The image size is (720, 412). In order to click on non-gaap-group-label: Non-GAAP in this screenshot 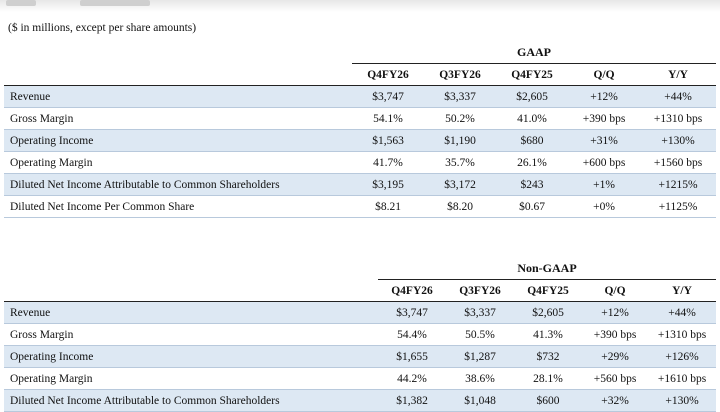, I will do `click(547, 269)`.